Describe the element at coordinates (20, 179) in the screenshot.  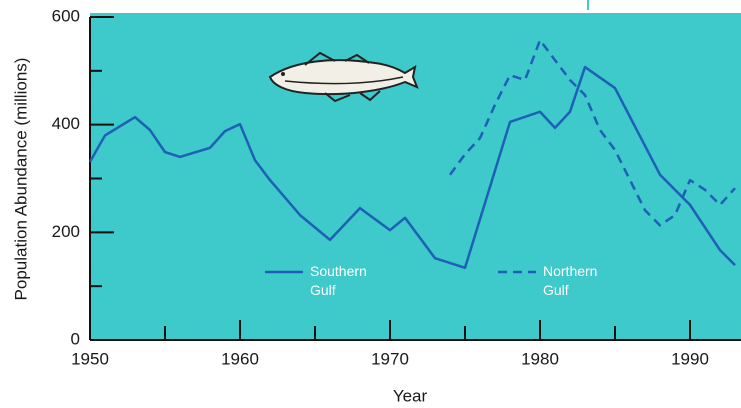
I see `y-axis-label: Population Abundance (millions)` at that location.